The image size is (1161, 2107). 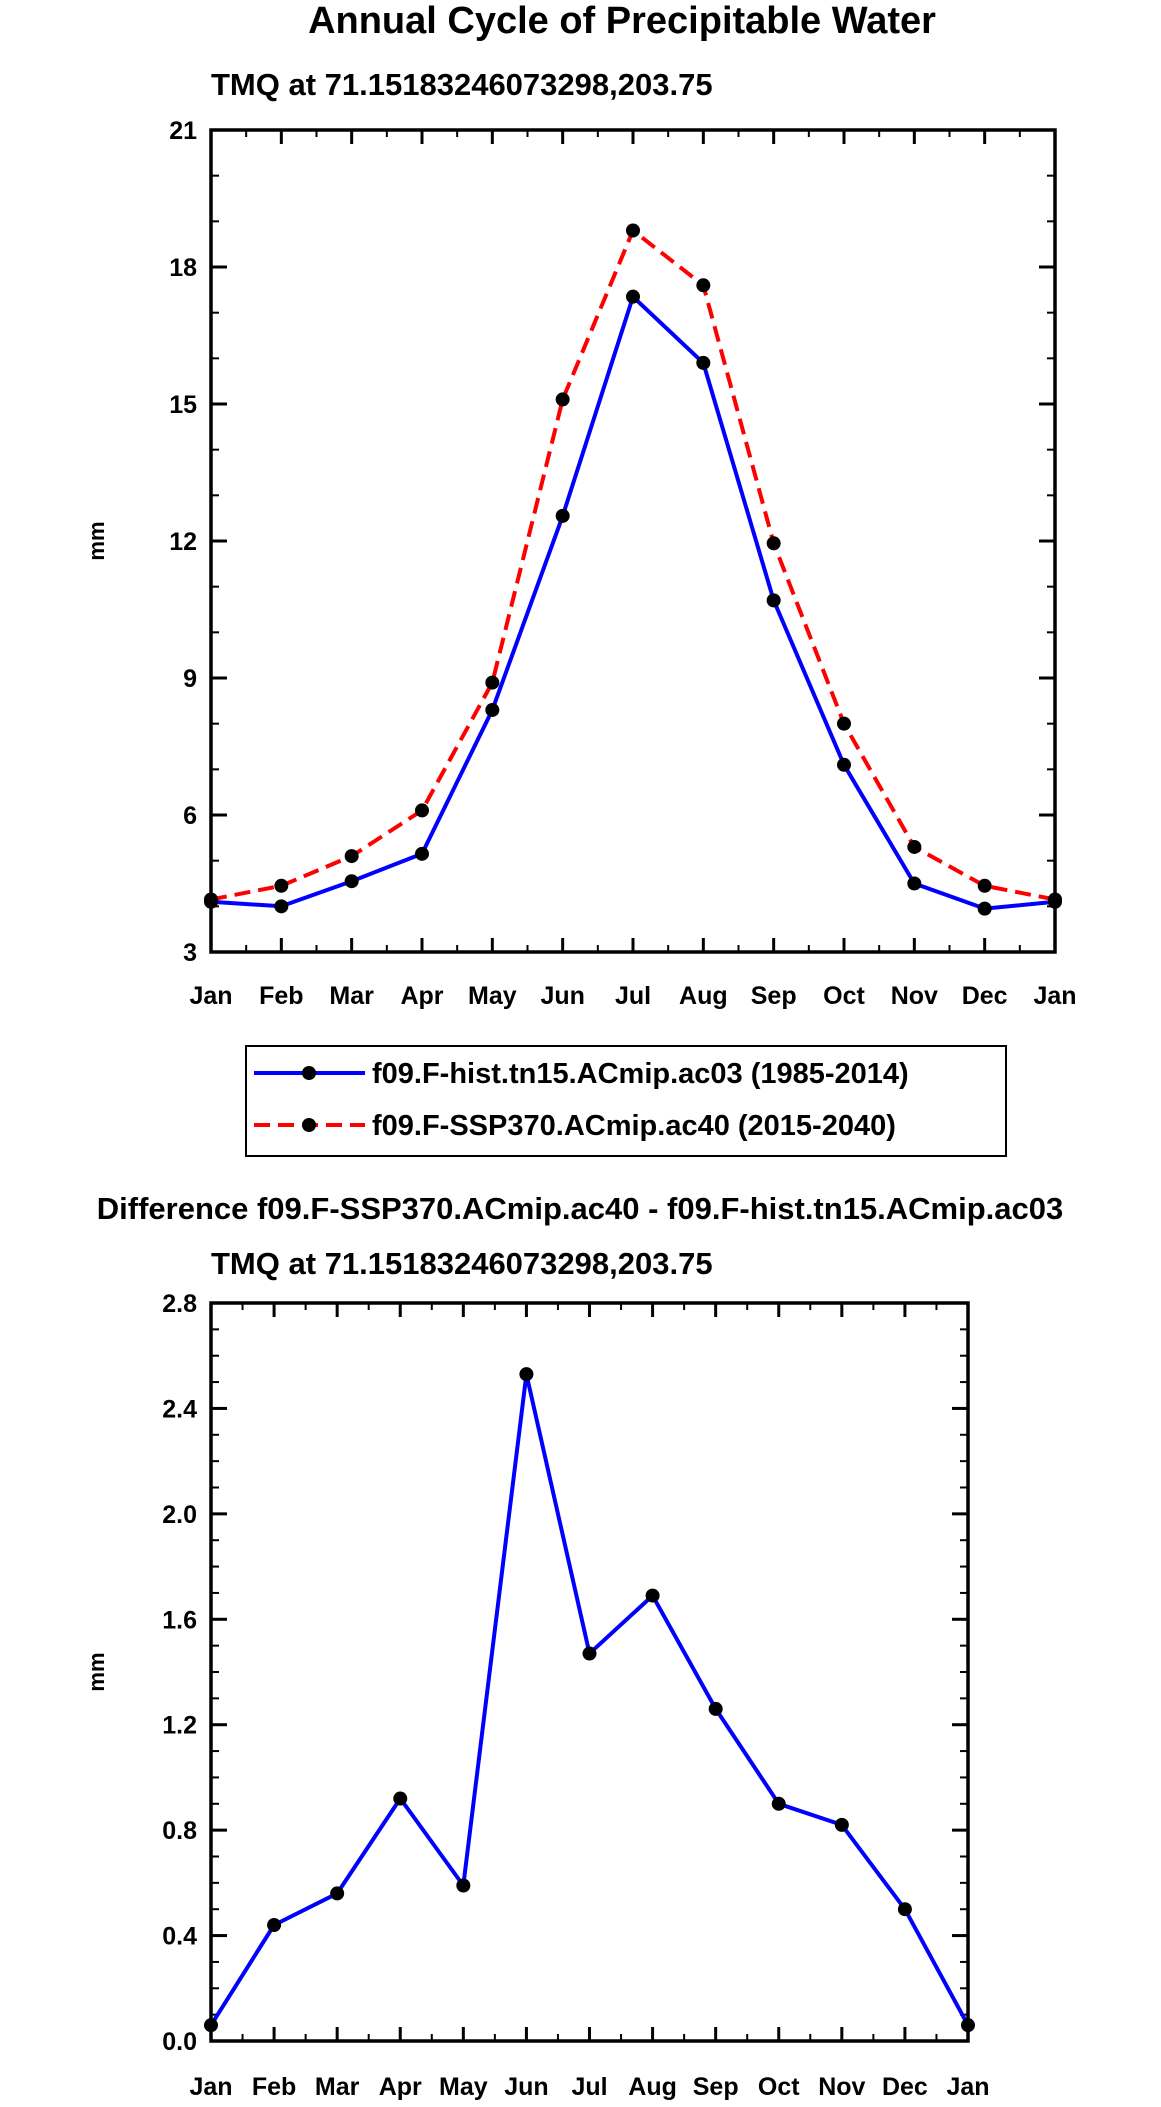 What do you see at coordinates (914, 996) in the screenshot?
I see `chart1-xtick-label: Nov` at bounding box center [914, 996].